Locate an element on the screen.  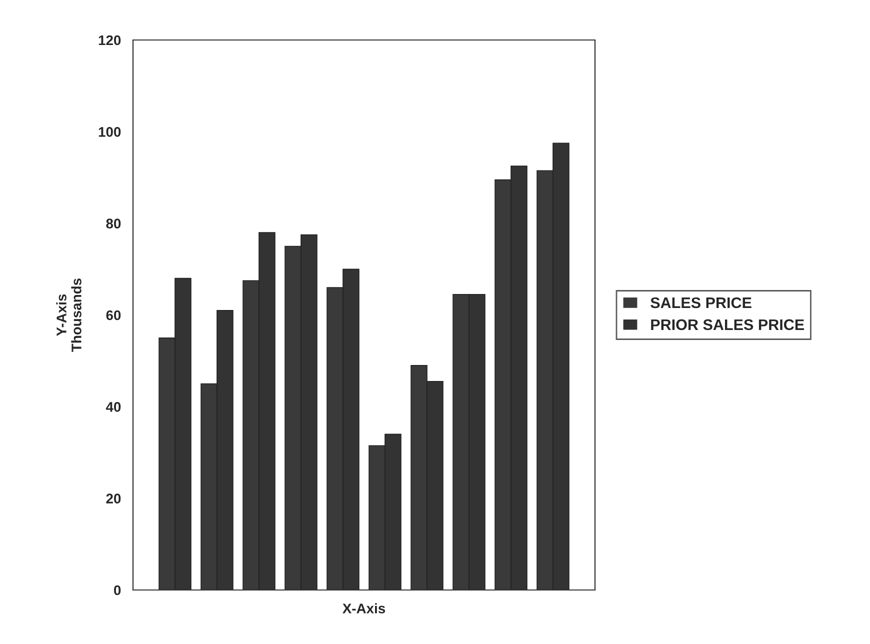
y-tick-label: 120 is located at coordinates (109, 40).